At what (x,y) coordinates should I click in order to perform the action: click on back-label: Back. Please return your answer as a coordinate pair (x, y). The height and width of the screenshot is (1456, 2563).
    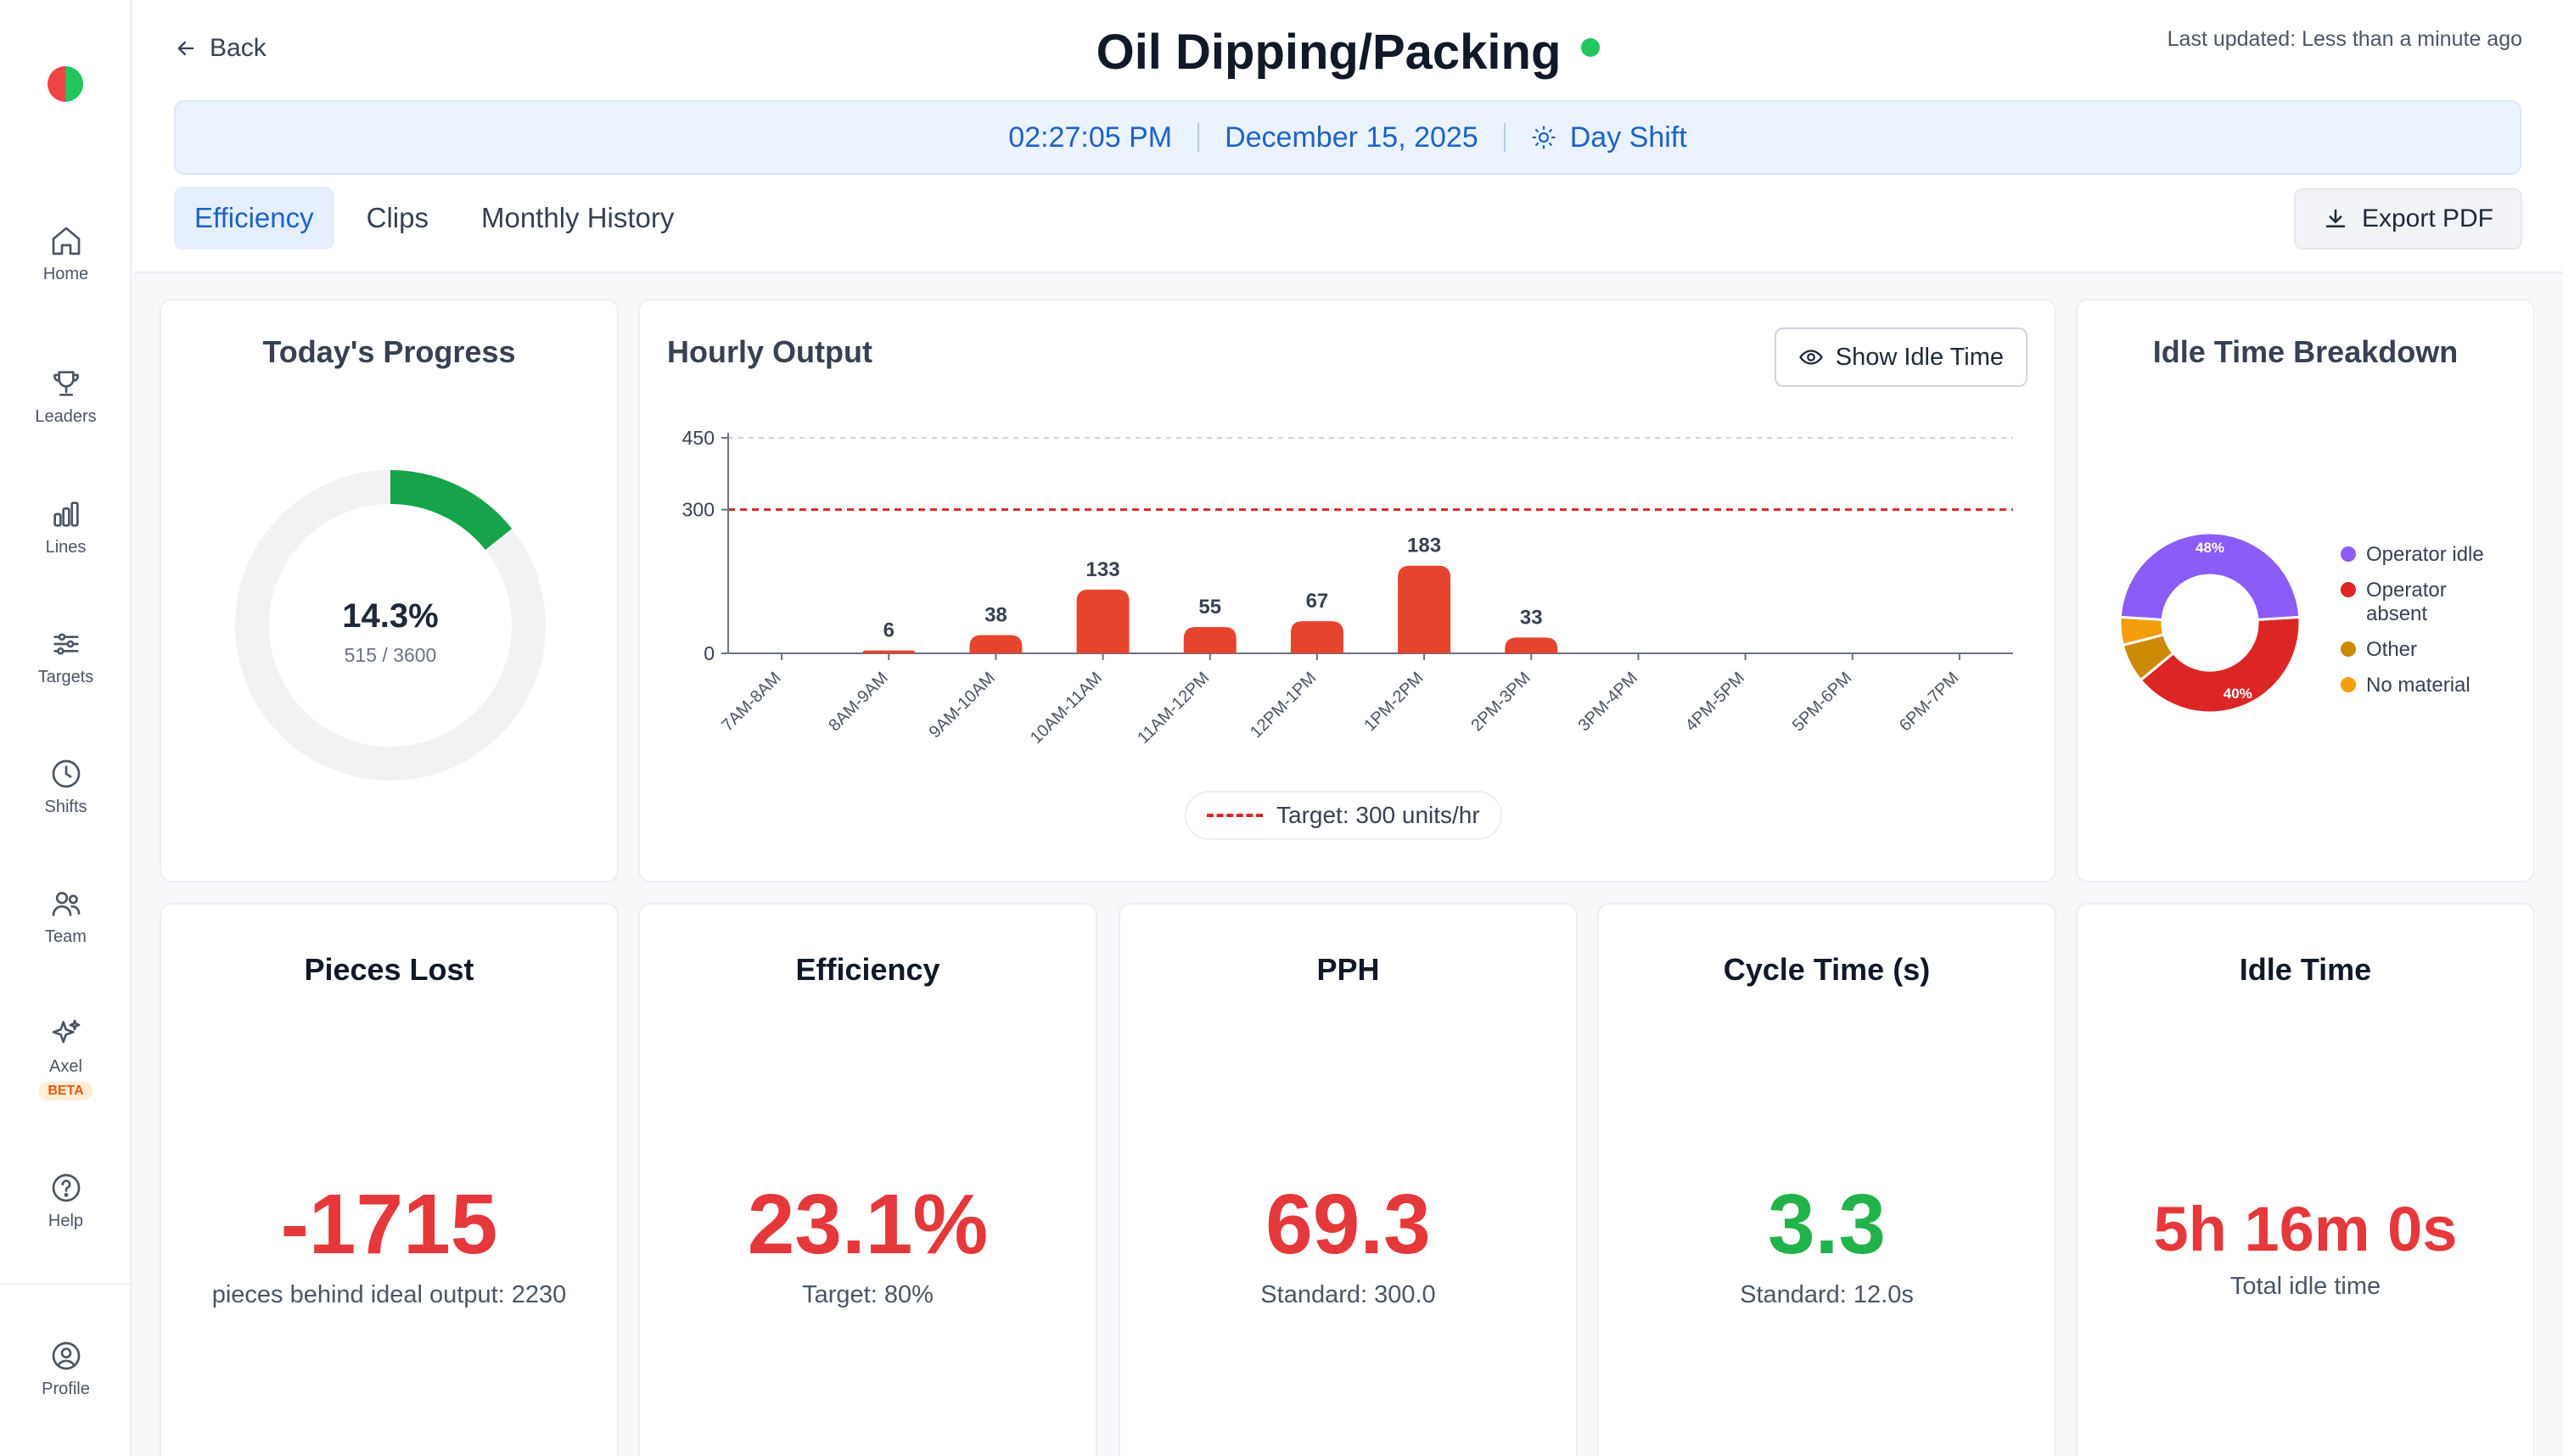
    Looking at the image, I should click on (238, 48).